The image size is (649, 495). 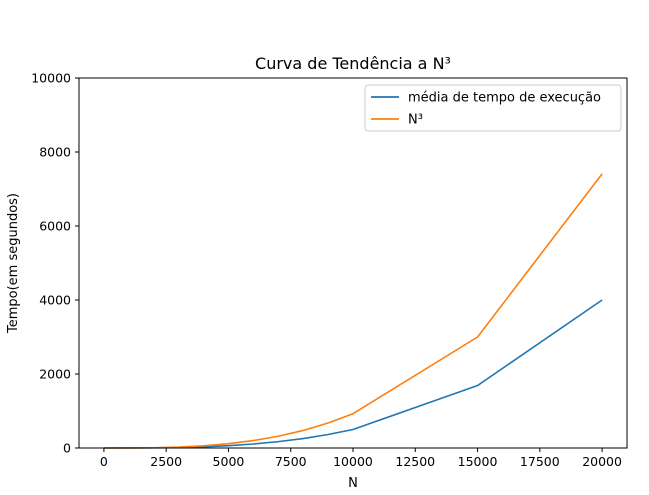 What do you see at coordinates (353, 483) in the screenshot?
I see `x-axis-label: N` at bounding box center [353, 483].